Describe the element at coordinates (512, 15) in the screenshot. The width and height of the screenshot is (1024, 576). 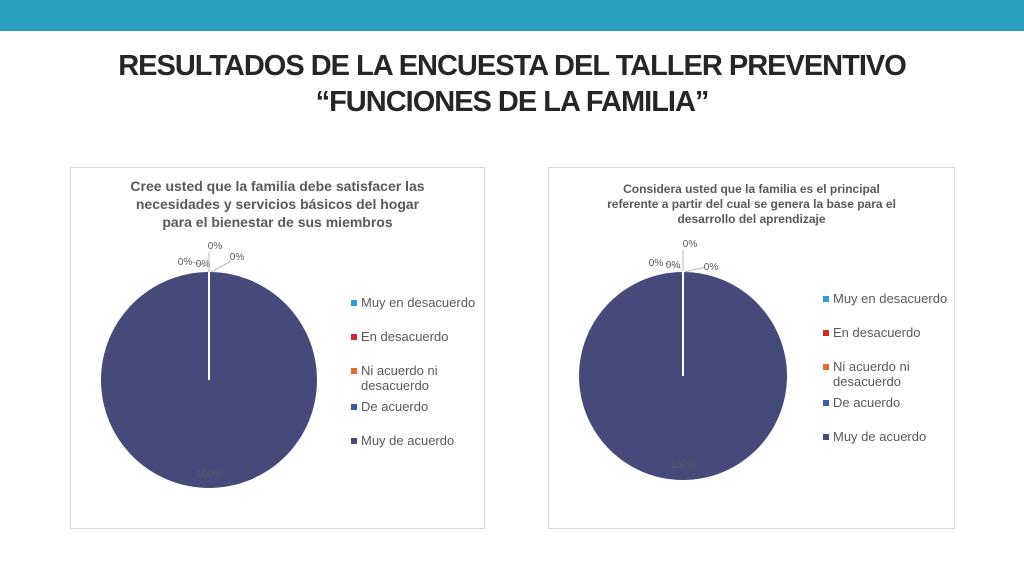
I see `top-accent-bar` at that location.